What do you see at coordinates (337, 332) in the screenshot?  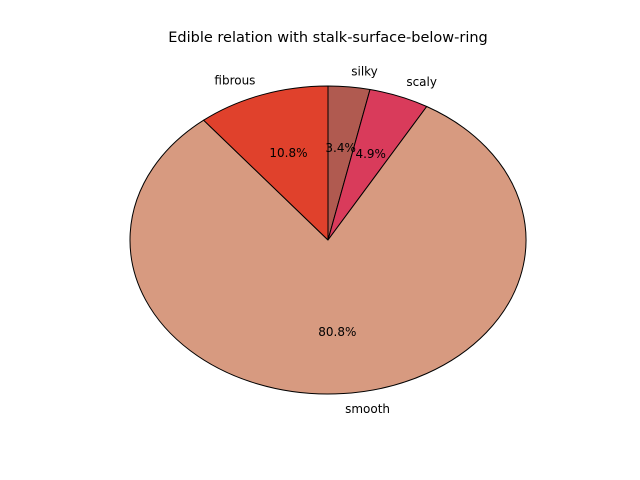 I see `pct-label-smooth: 80.8%` at bounding box center [337, 332].